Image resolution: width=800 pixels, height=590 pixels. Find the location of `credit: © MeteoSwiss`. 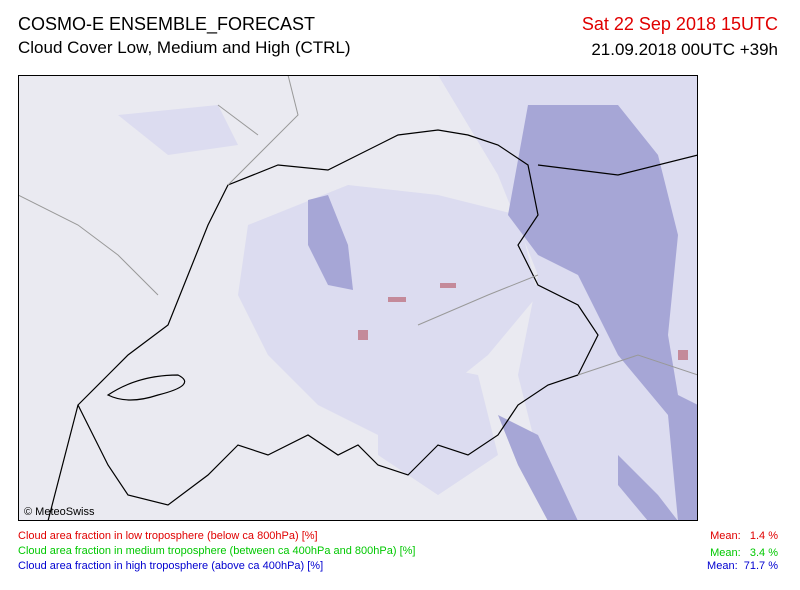

credit: © MeteoSwiss is located at coordinates (59, 512).